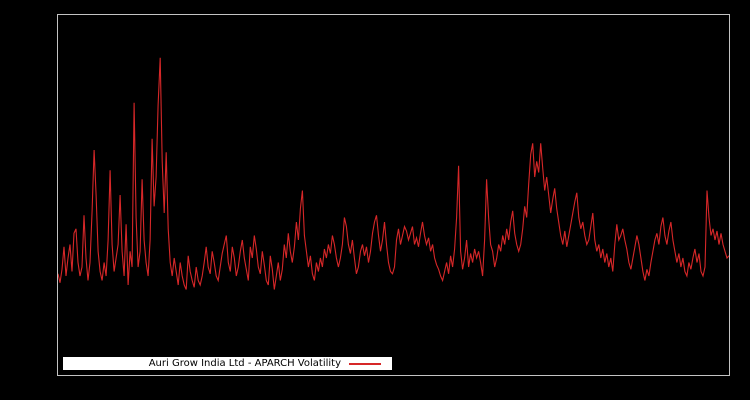 Image resolution: width=750 pixels, height=400 pixels. I want to click on legend-label: Auri Grow India Ltd - APARCH Volatility, so click(244, 363).